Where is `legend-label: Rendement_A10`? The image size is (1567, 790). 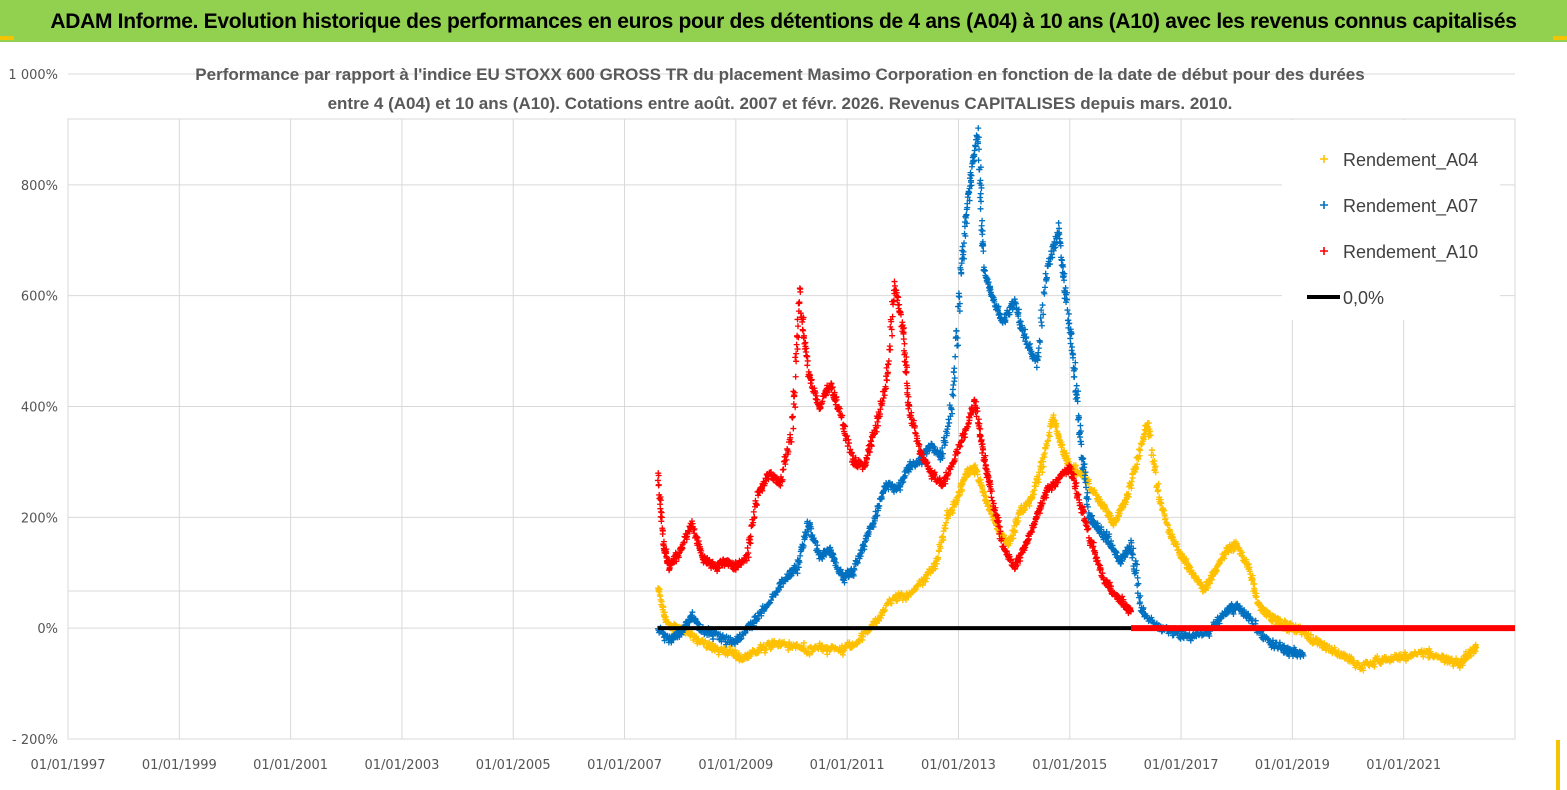 legend-label: Rendement_A10 is located at coordinates (1410, 252).